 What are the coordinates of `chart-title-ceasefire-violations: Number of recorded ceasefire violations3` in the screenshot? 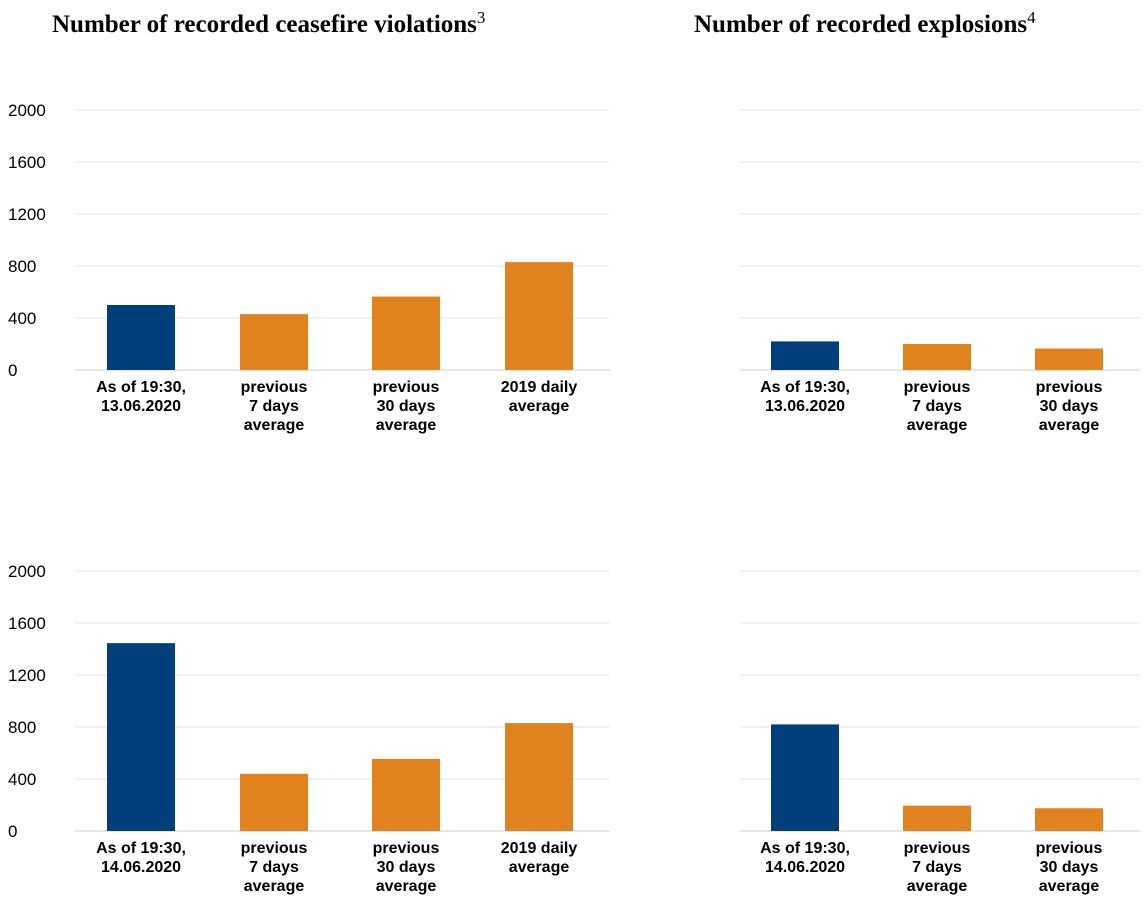 It's located at (268, 23).